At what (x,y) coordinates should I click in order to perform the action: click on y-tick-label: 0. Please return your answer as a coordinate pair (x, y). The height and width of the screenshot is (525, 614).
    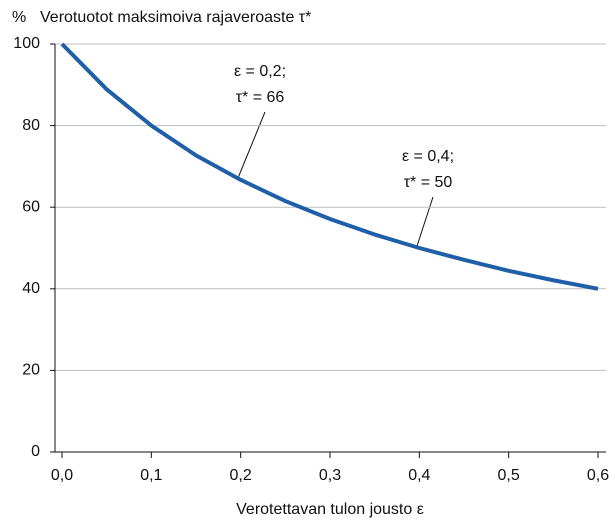
    Looking at the image, I should click on (35, 451).